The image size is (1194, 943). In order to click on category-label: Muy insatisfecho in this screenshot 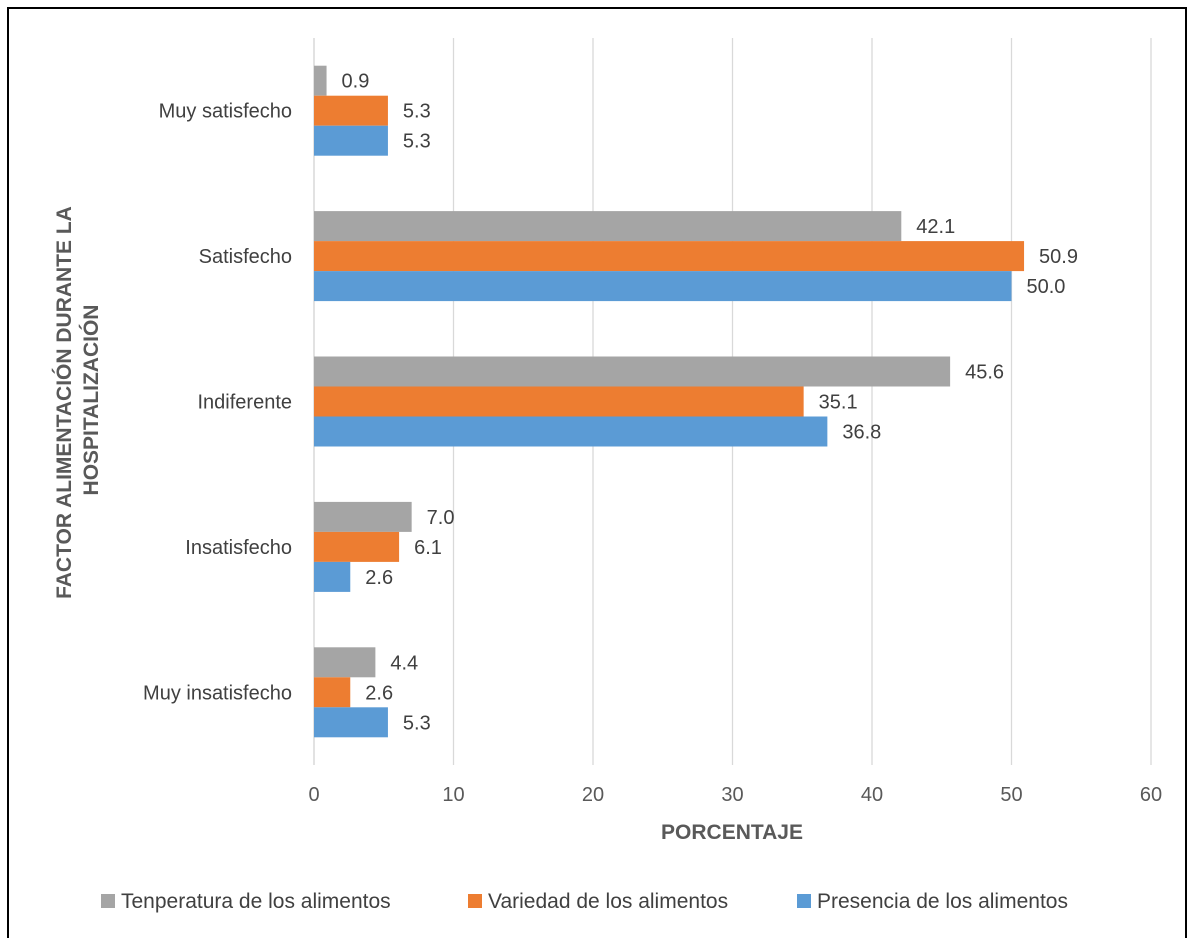, I will do `click(217, 693)`.